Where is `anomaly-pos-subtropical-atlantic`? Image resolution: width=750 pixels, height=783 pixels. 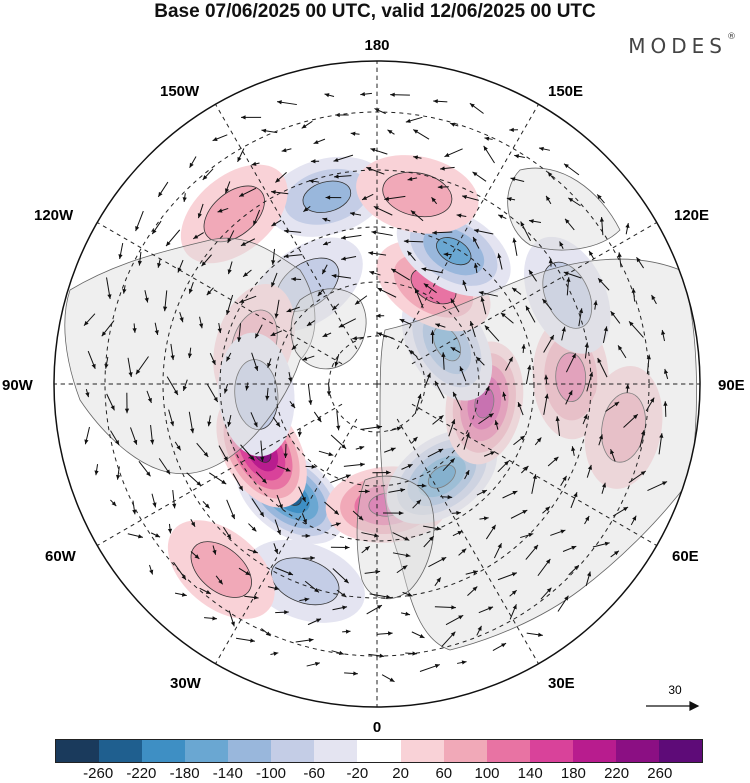
anomaly-pos-subtropical-atlantic is located at coordinates (221, 569).